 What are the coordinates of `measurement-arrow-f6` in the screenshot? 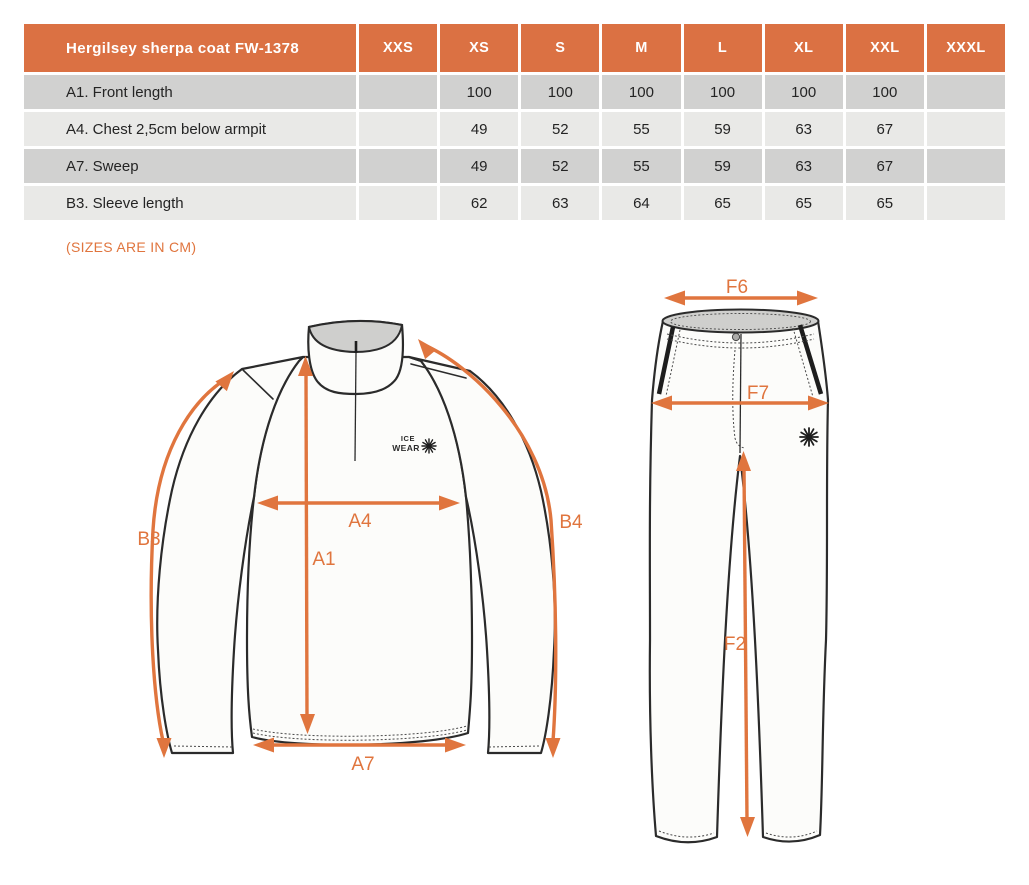 It's located at (741, 298).